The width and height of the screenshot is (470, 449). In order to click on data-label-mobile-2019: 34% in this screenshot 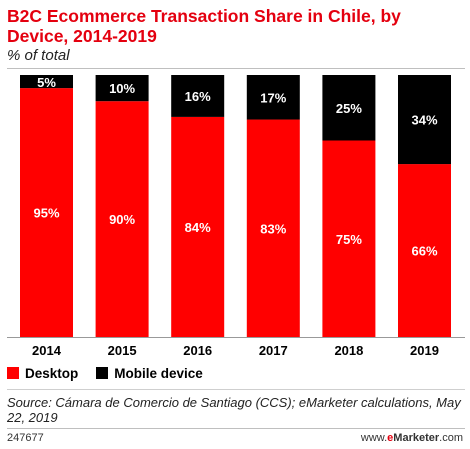, I will do `click(424, 120)`.